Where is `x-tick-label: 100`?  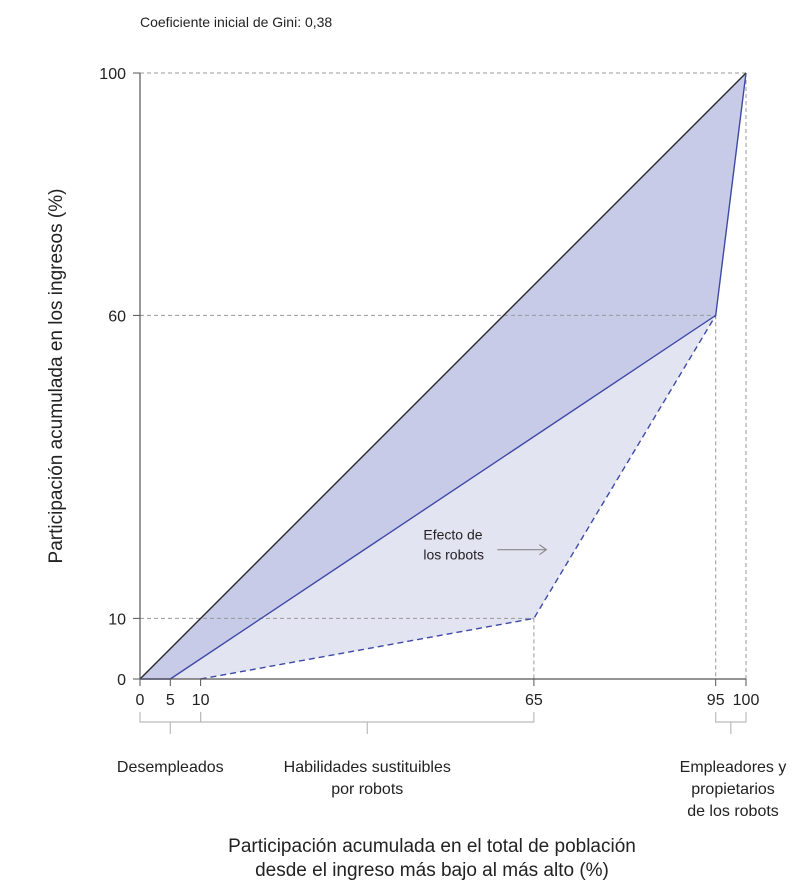
x-tick-label: 100 is located at coordinates (746, 700).